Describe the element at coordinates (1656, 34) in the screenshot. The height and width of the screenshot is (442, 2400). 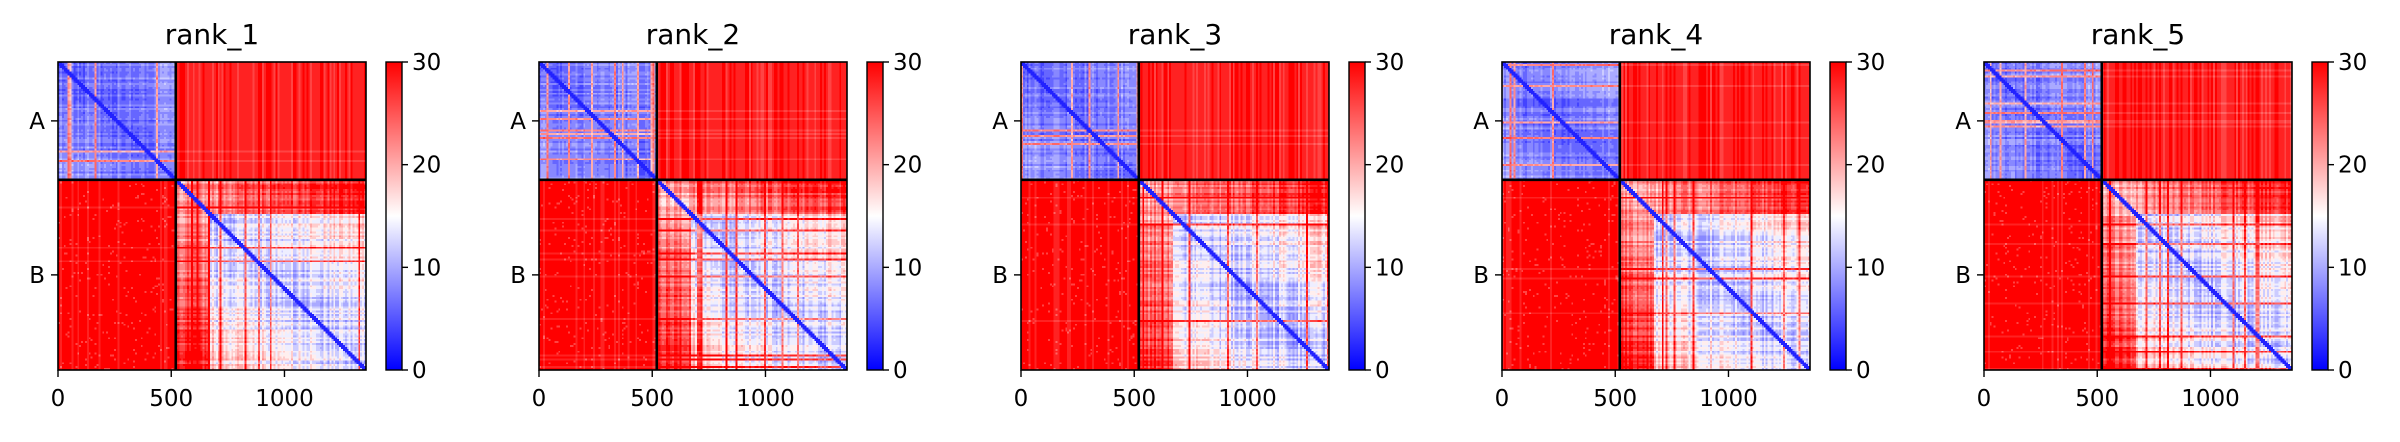
I see `panel-title: rank_4` at that location.